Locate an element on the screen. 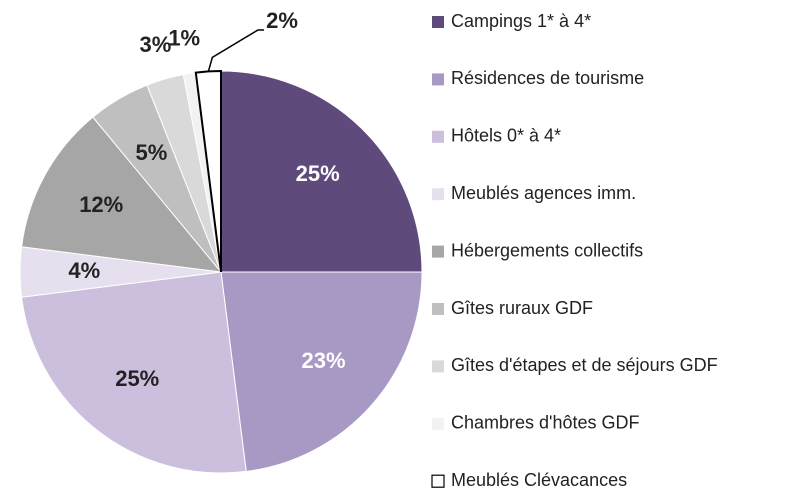  leader-line is located at coordinates (235, 50).